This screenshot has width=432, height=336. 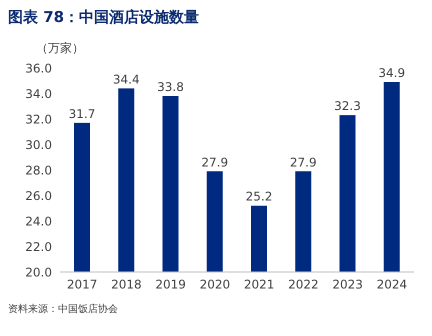 What do you see at coordinates (63, 309) in the screenshot?
I see `text: 资料来源：中国饭店协会` at bounding box center [63, 309].